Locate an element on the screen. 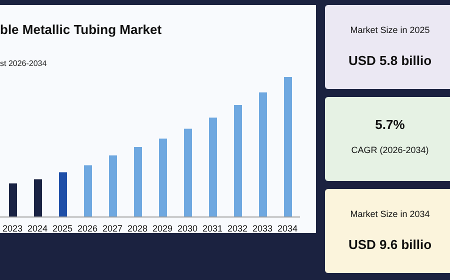 This screenshot has width=450, height=280. x-tick-label: 2027 is located at coordinates (112, 228).